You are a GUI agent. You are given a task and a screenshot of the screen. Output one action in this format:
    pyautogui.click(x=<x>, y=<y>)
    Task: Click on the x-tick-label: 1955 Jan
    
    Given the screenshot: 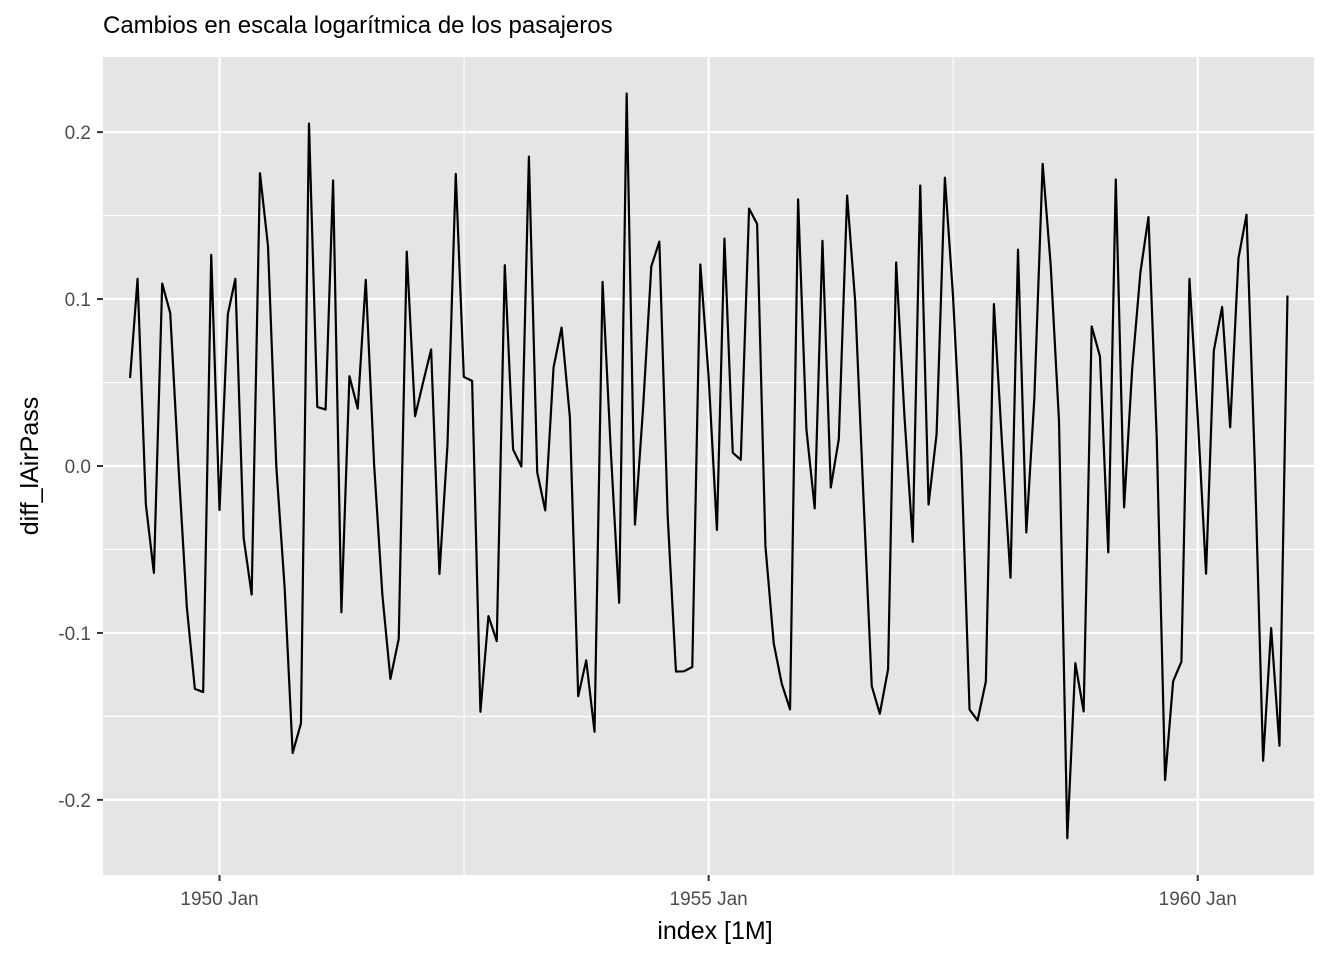 What is the action you would take?
    pyautogui.click(x=709, y=899)
    